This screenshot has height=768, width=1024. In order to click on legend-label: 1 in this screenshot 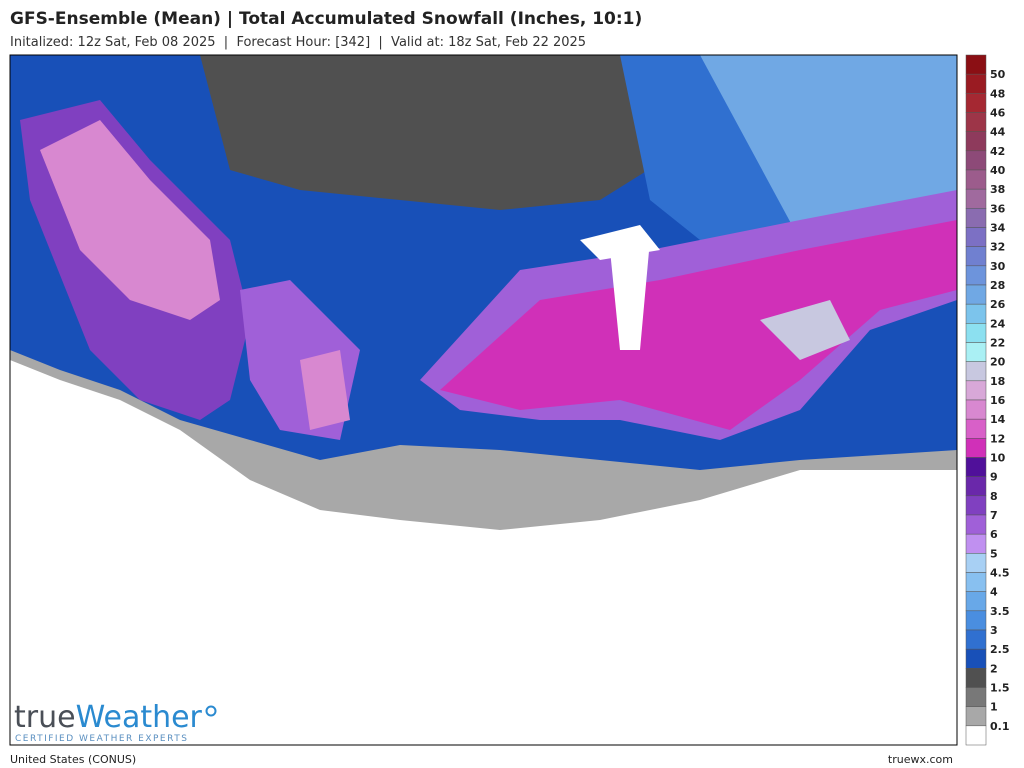, I will do `click(994, 707)`.